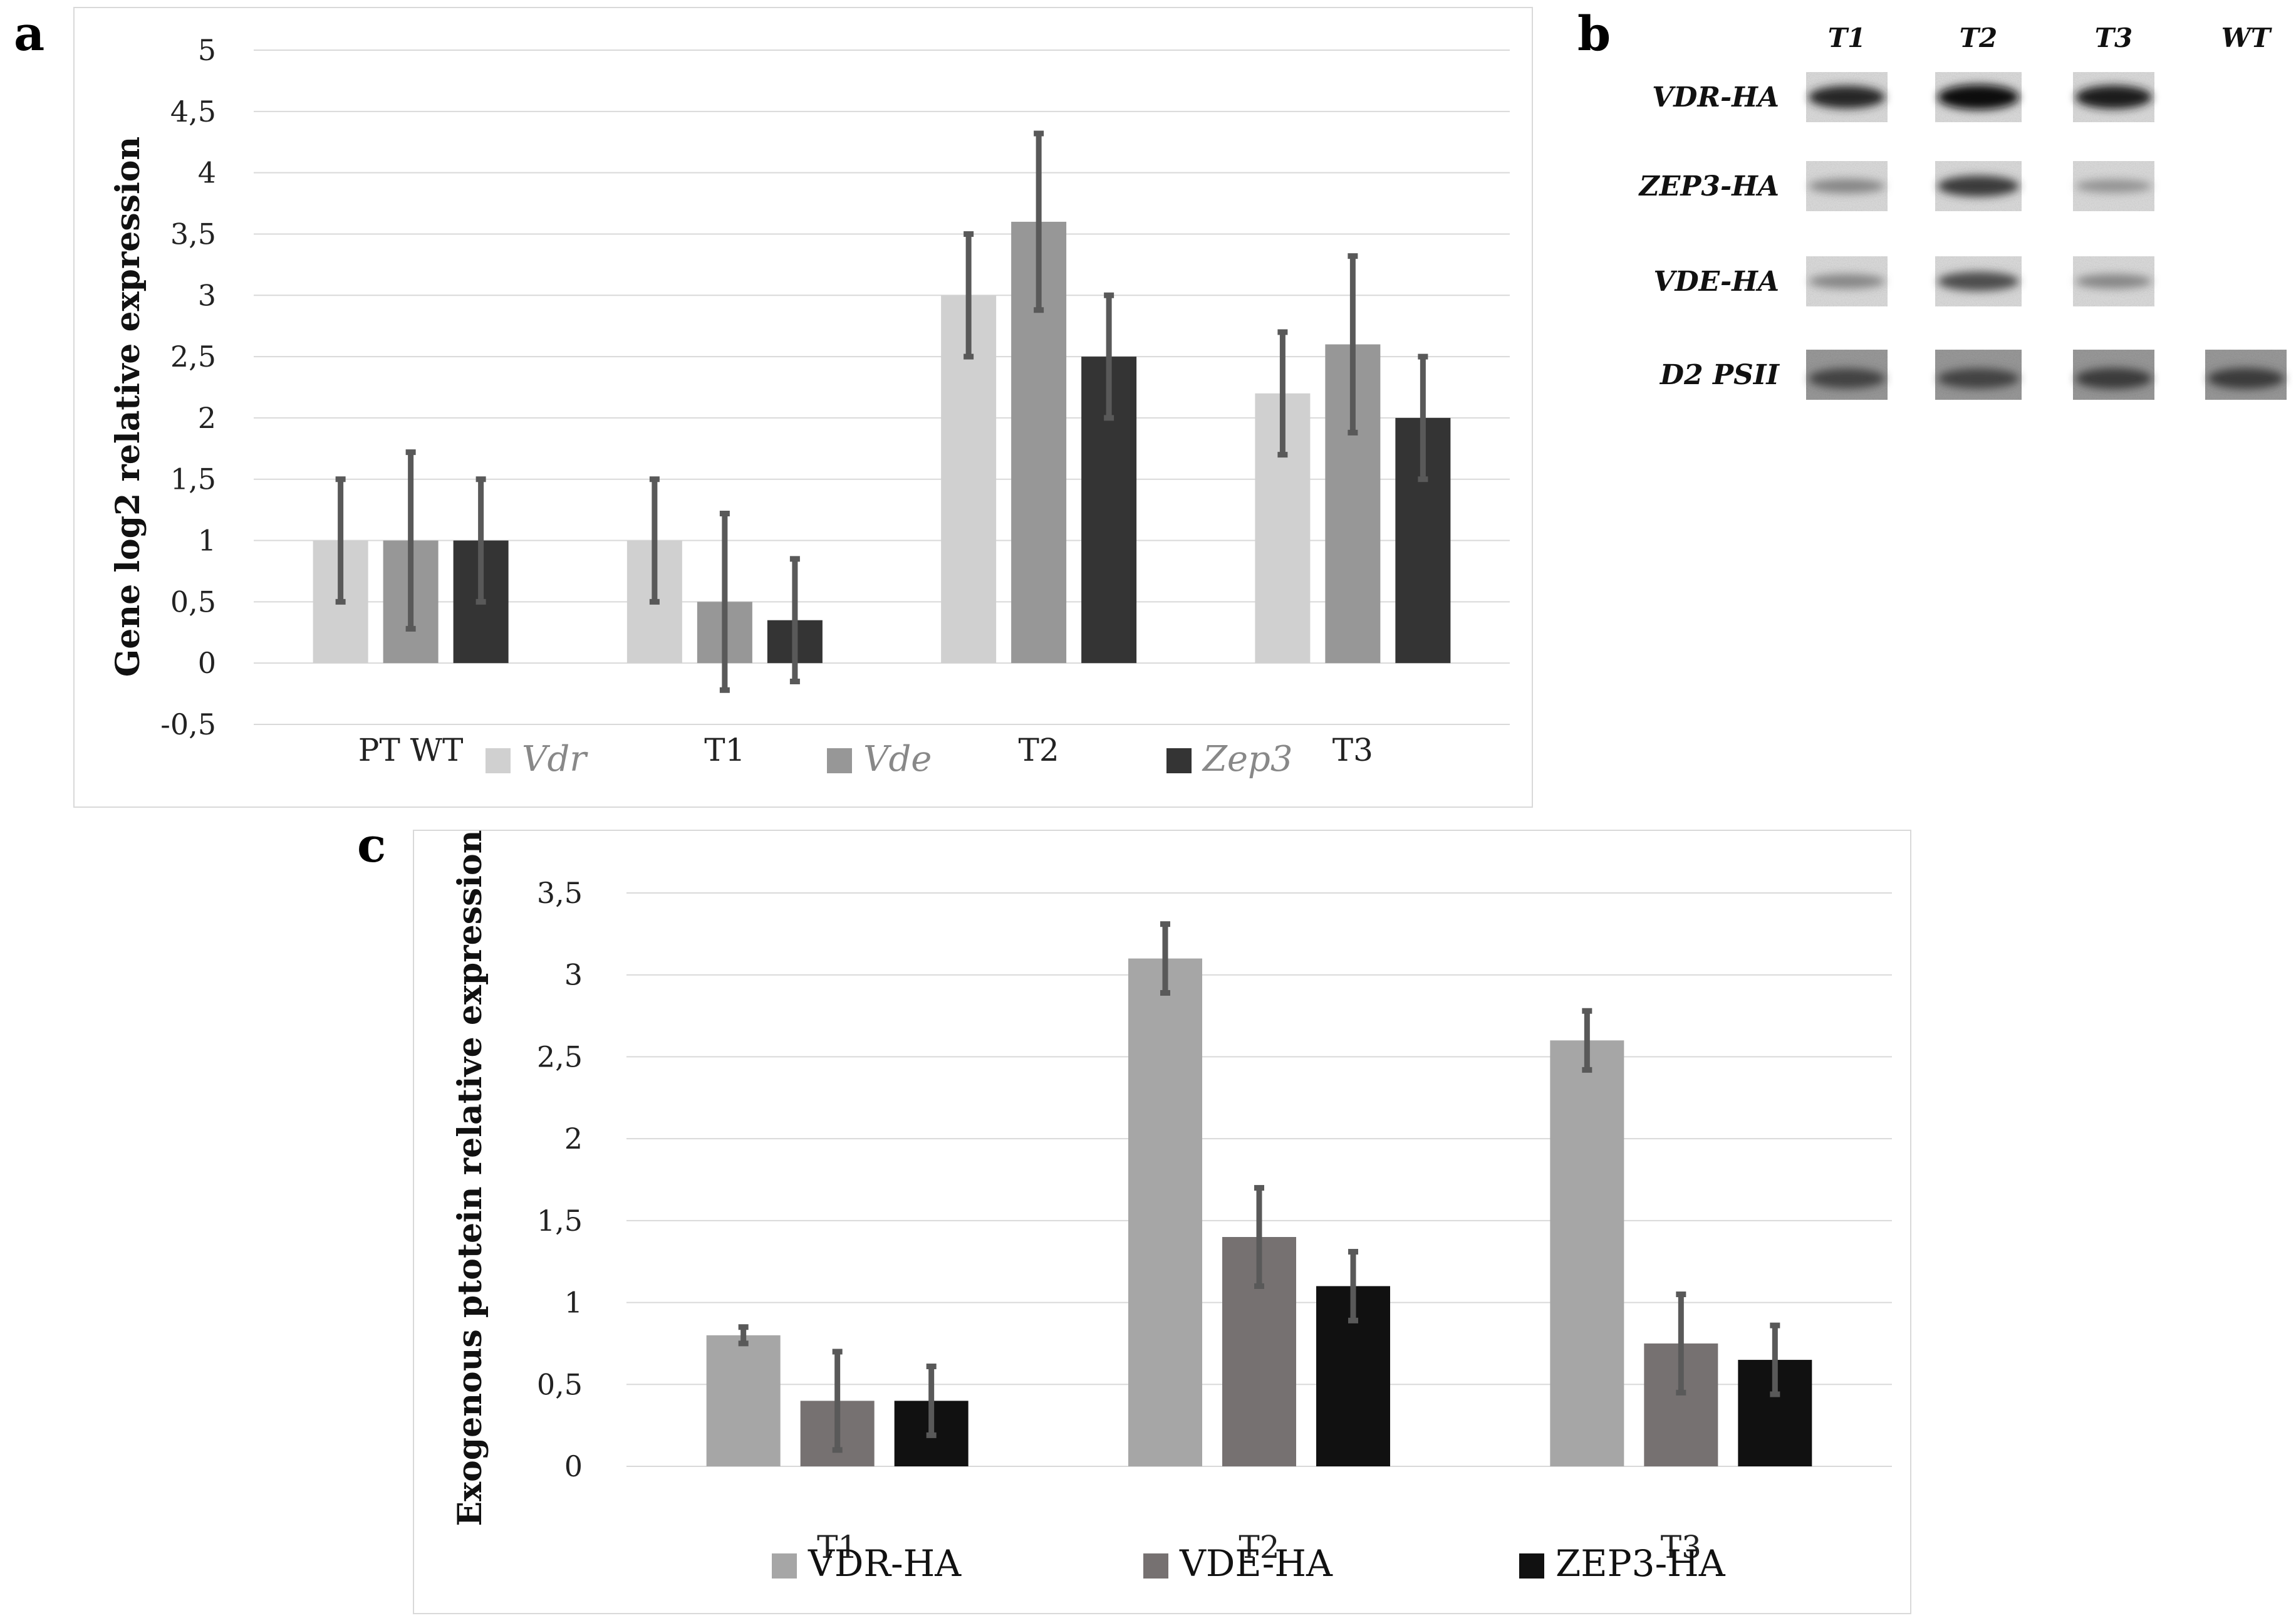 The height and width of the screenshot is (1623, 2296). Describe the element at coordinates (372, 845) in the screenshot. I see `panel-letter-c: c` at that location.